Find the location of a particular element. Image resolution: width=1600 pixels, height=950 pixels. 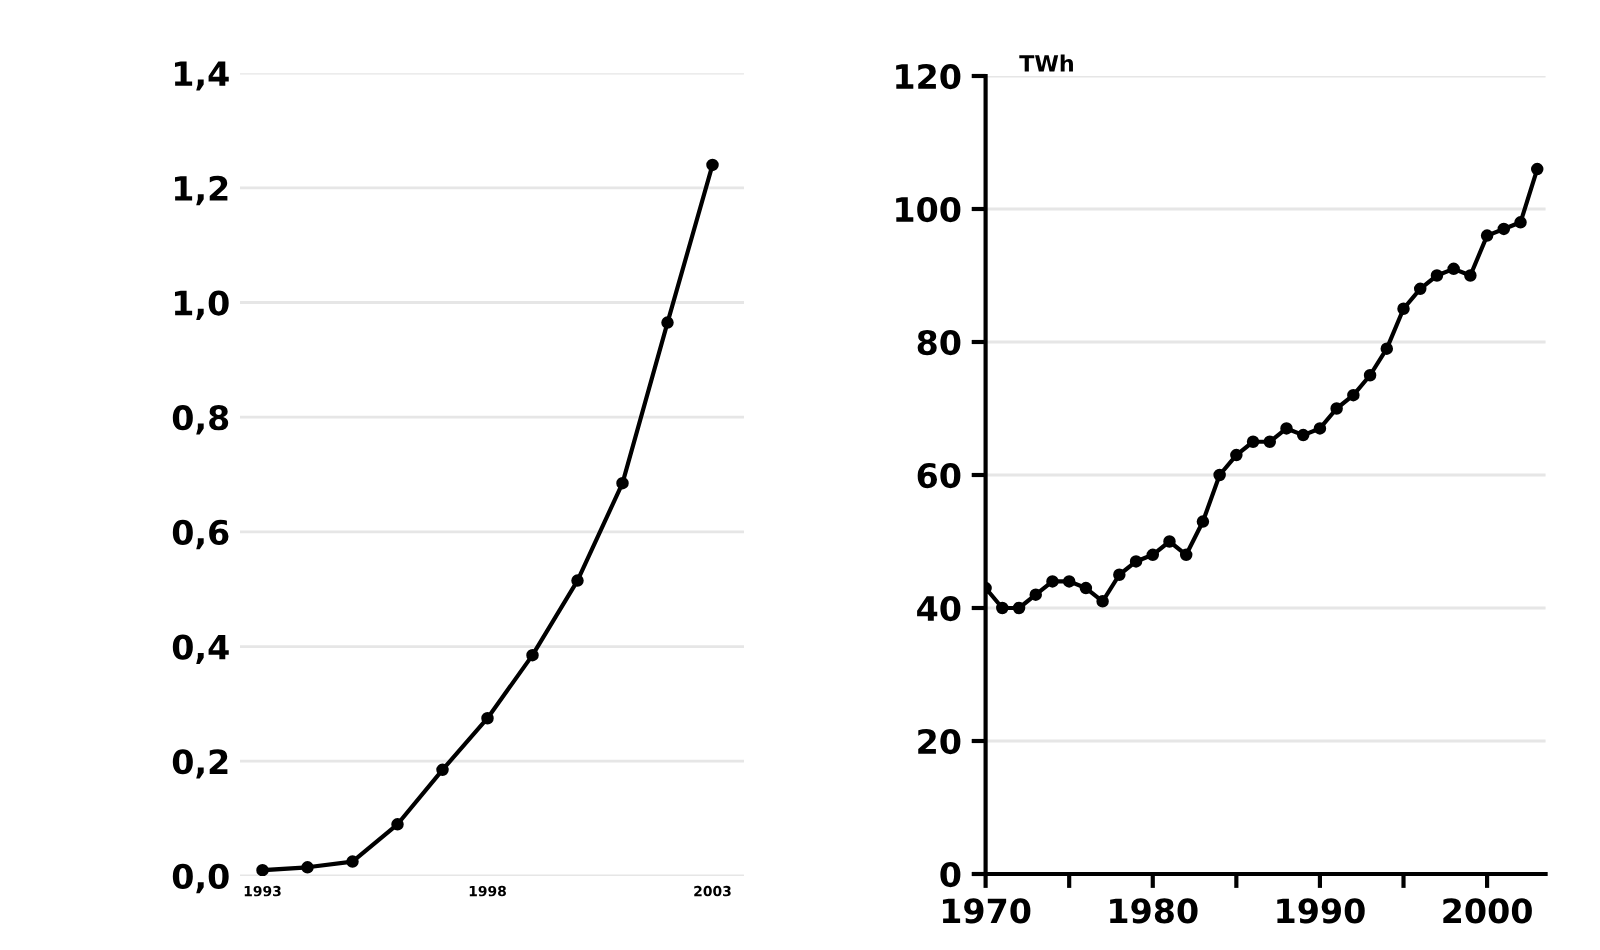

x-tick-label: 1980 is located at coordinates (1154, 911).